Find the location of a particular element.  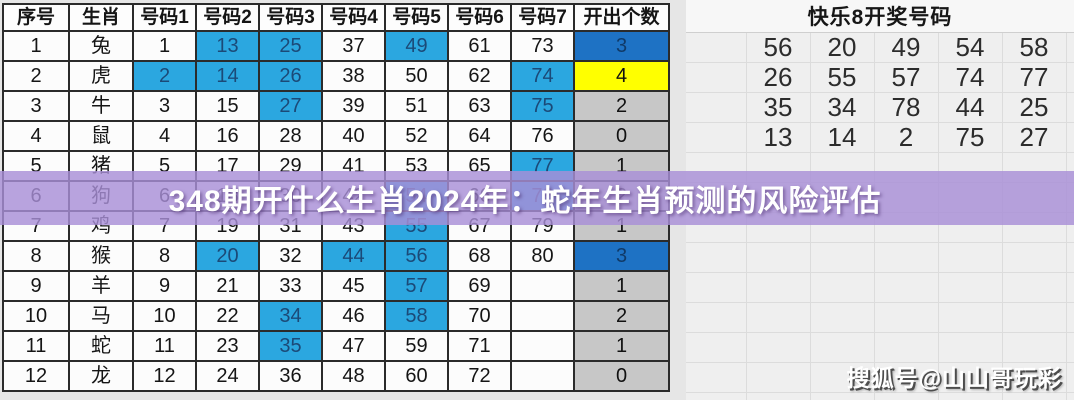

cell-number: 80 is located at coordinates (542, 256).